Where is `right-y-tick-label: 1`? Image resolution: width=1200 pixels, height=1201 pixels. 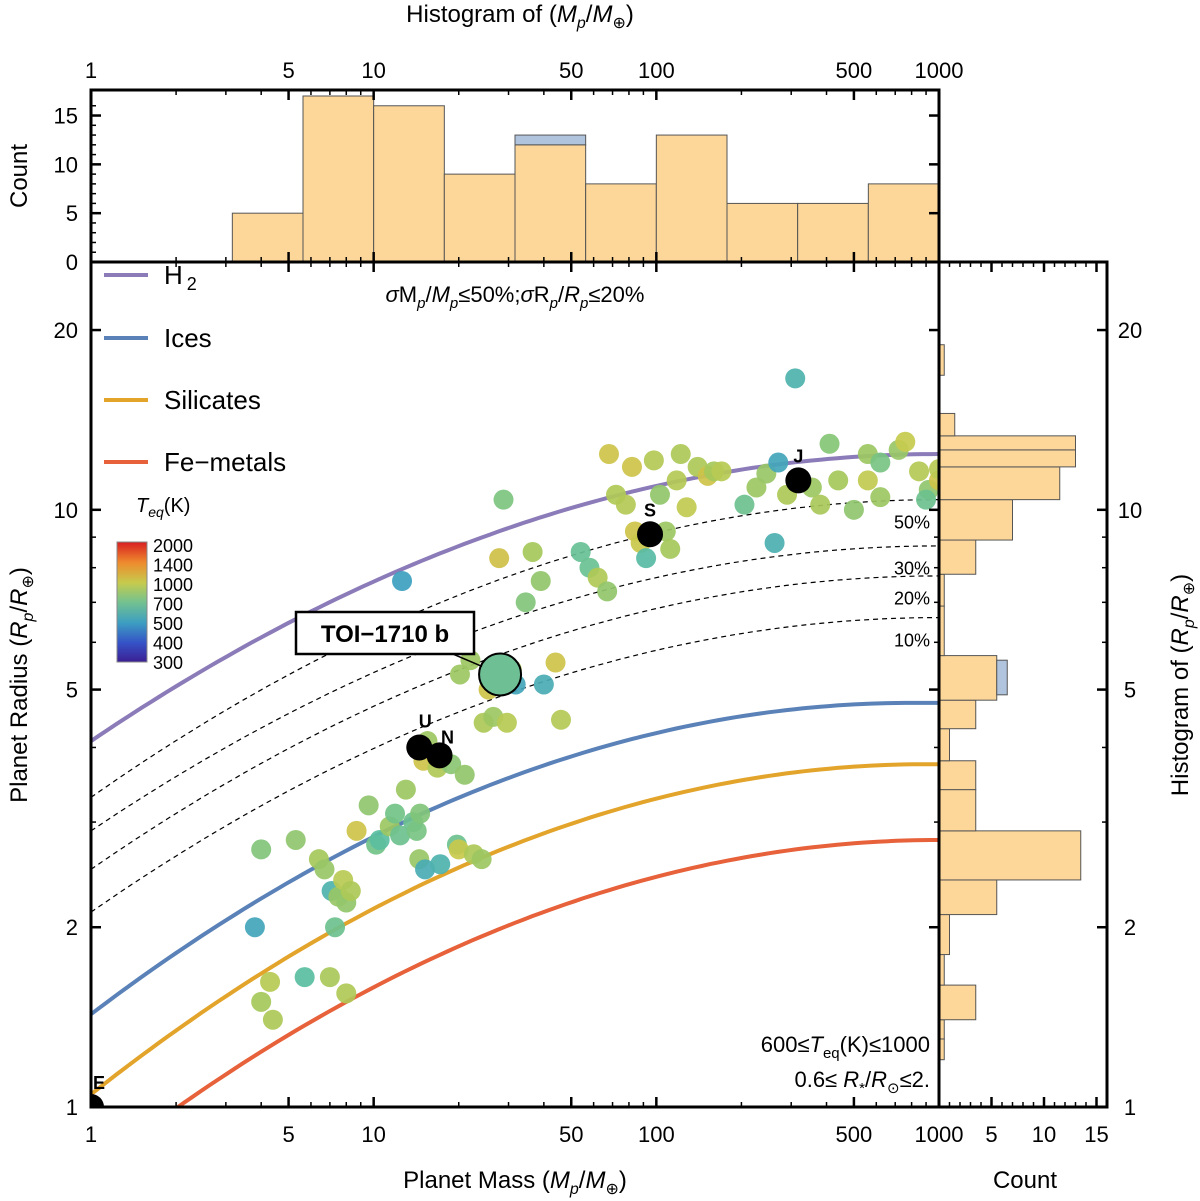
right-y-tick-label: 1 is located at coordinates (1130, 1107).